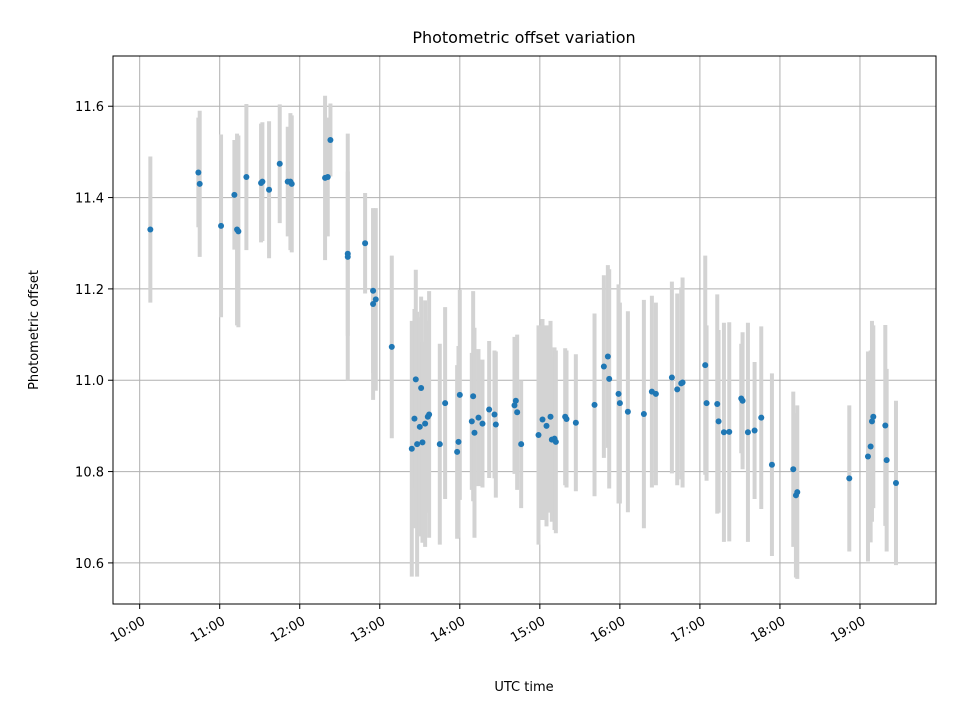 This screenshot has height=720, width=960. I want to click on y-axis-ticks: 10.6 10.8 11.0 11.2 11.4 11.6, so click(94, 336).